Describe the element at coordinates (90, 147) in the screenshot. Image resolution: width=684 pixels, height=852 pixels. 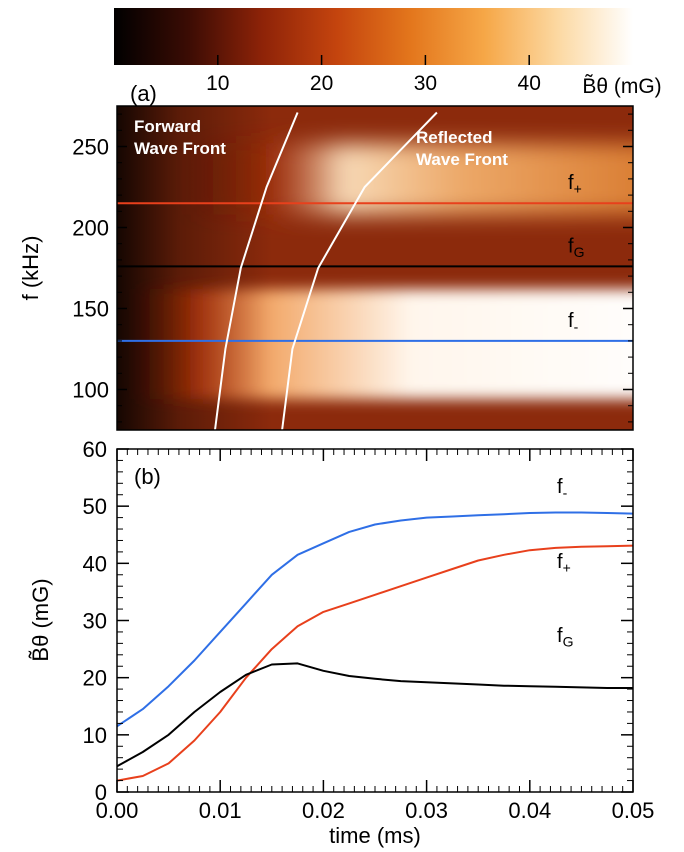
I see `heatmap-ytick-label: 250` at that location.